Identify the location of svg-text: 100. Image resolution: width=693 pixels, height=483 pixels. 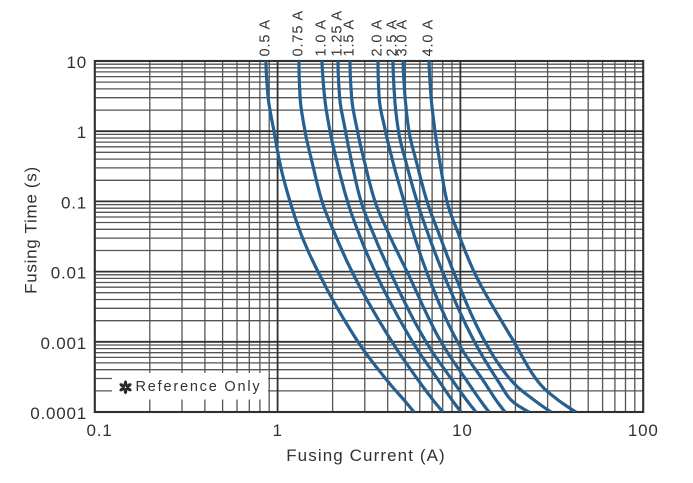
(643, 430).